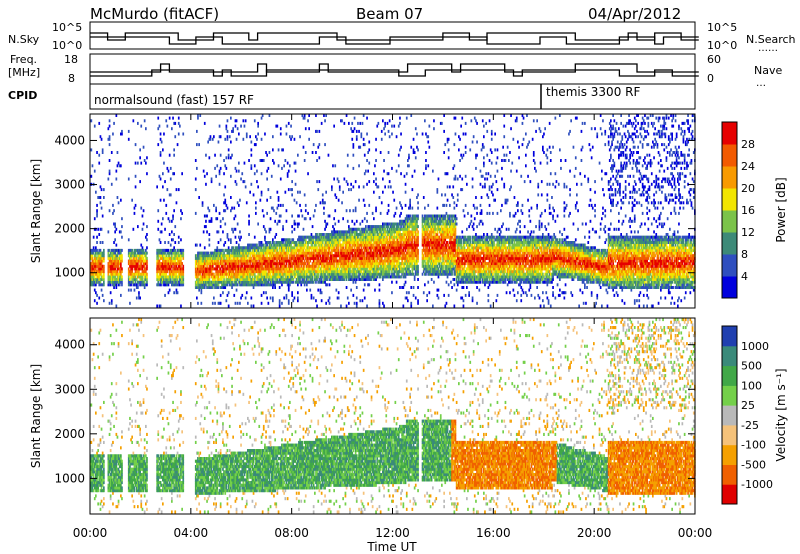  What do you see at coordinates (394, 73) in the screenshot?
I see `nave-trace` at bounding box center [394, 73].